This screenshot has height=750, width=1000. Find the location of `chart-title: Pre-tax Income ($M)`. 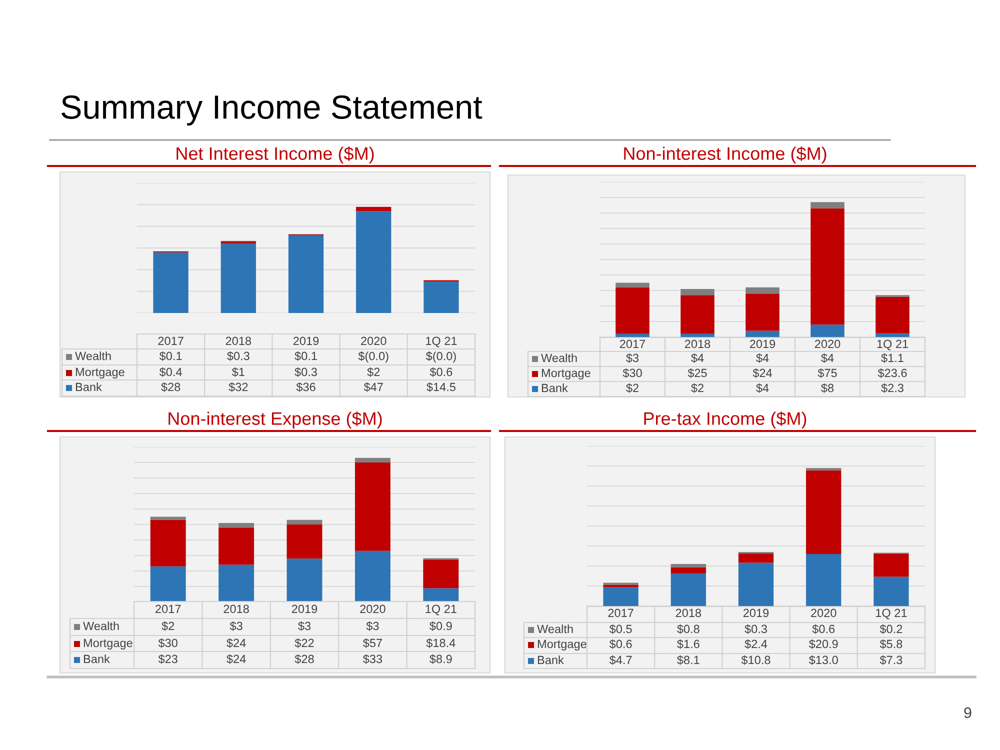

chart-title: Pre-tax Income ($M) is located at coordinates (725, 420).